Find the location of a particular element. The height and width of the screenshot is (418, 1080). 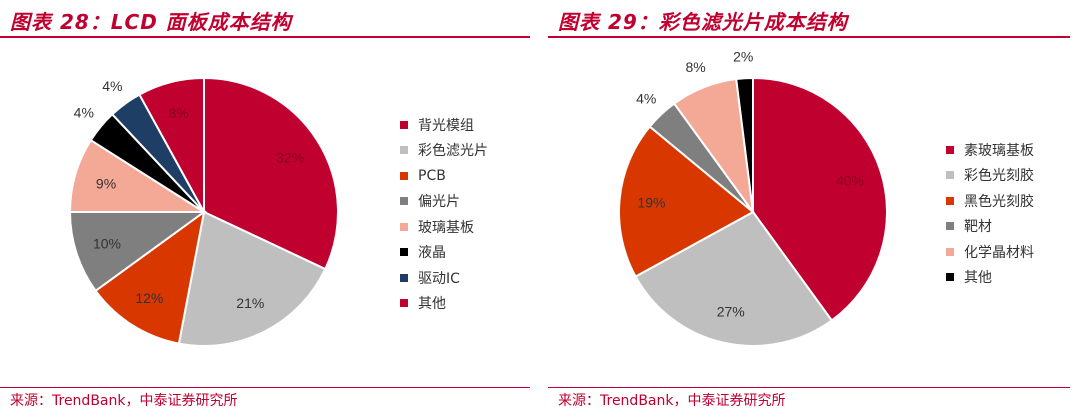

slice-value-label: 2% is located at coordinates (743, 56).